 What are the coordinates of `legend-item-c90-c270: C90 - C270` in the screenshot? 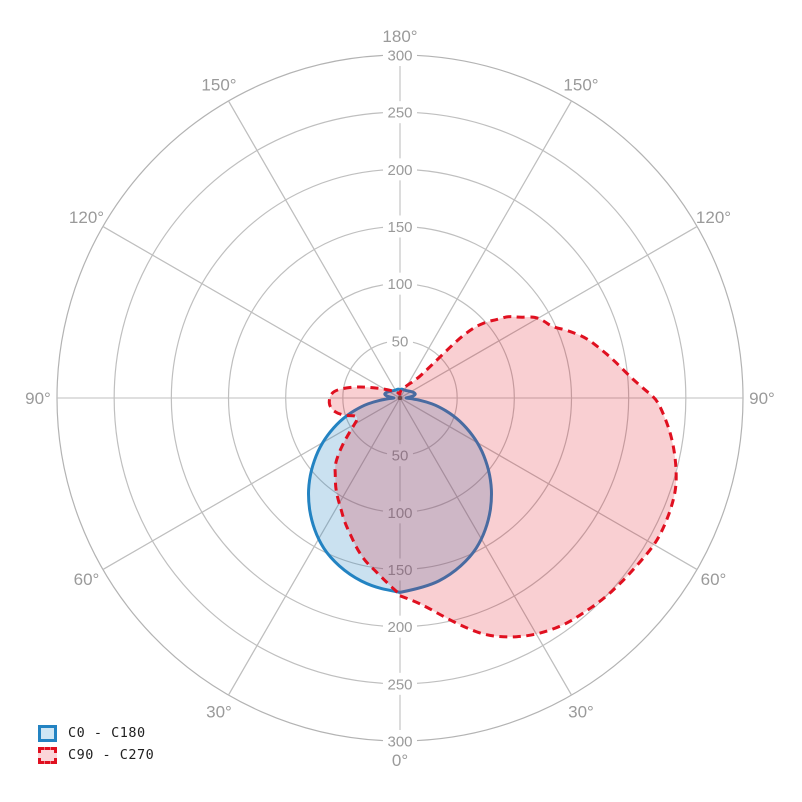 It's located at (96, 755).